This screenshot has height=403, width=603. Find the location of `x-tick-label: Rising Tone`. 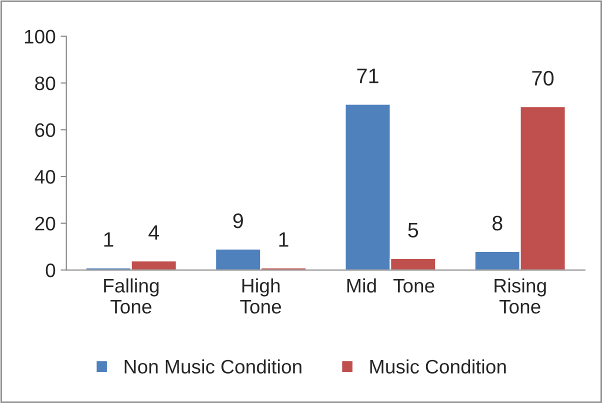

x-tick-label: Rising Tone is located at coordinates (520, 296).